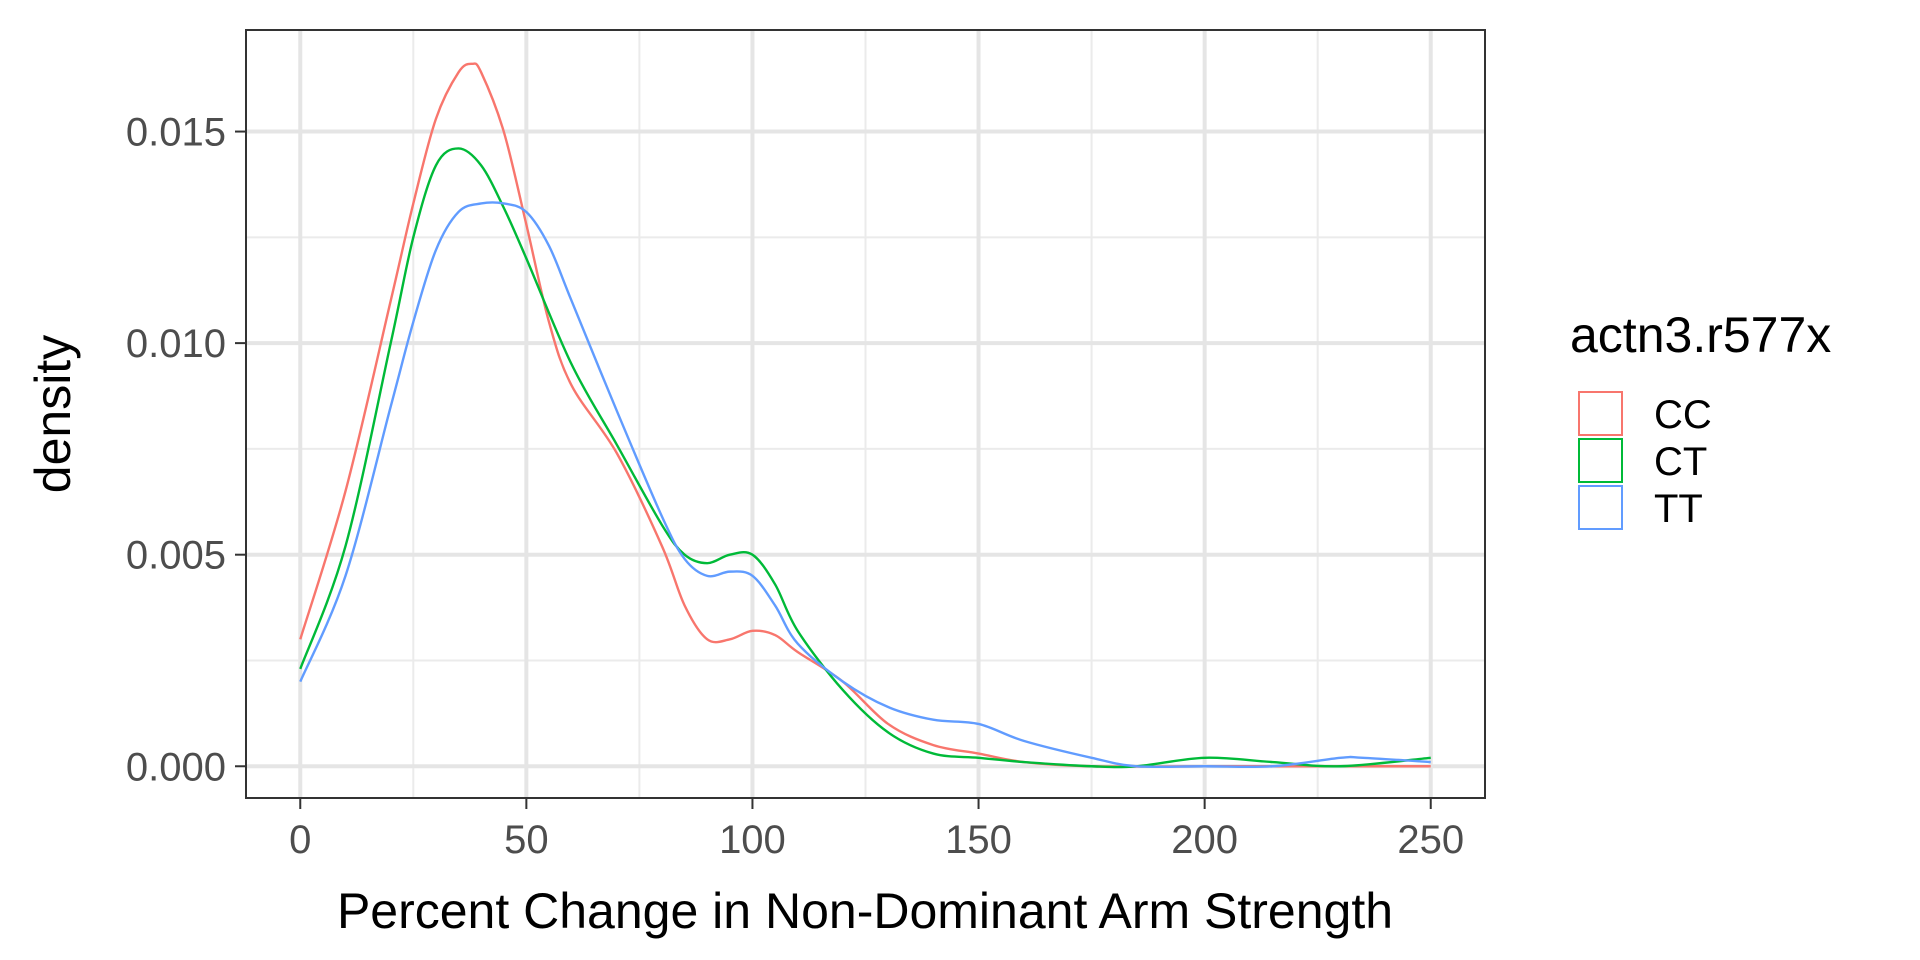 This screenshot has width=1920, height=960. I want to click on x-tick-label: 0, so click(300, 840).